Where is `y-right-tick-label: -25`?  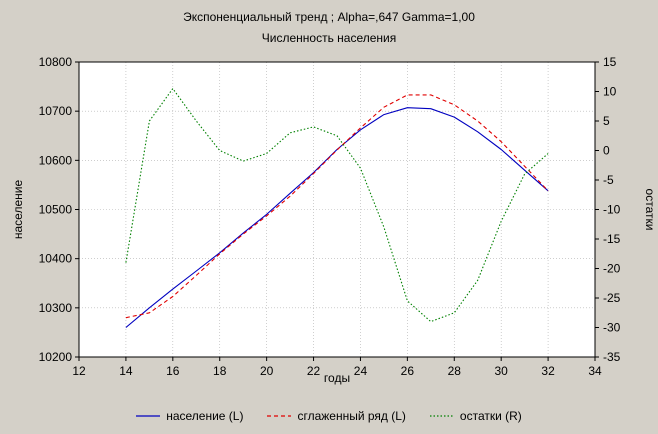
y-right-tick-label: -25 is located at coordinates (612, 298).